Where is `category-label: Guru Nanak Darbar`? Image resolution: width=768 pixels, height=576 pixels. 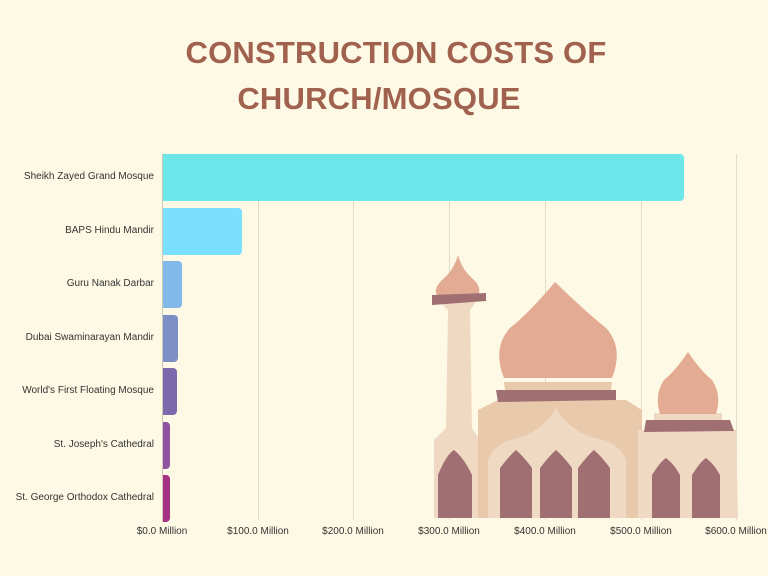 category-label: Guru Nanak Darbar is located at coordinates (110, 283).